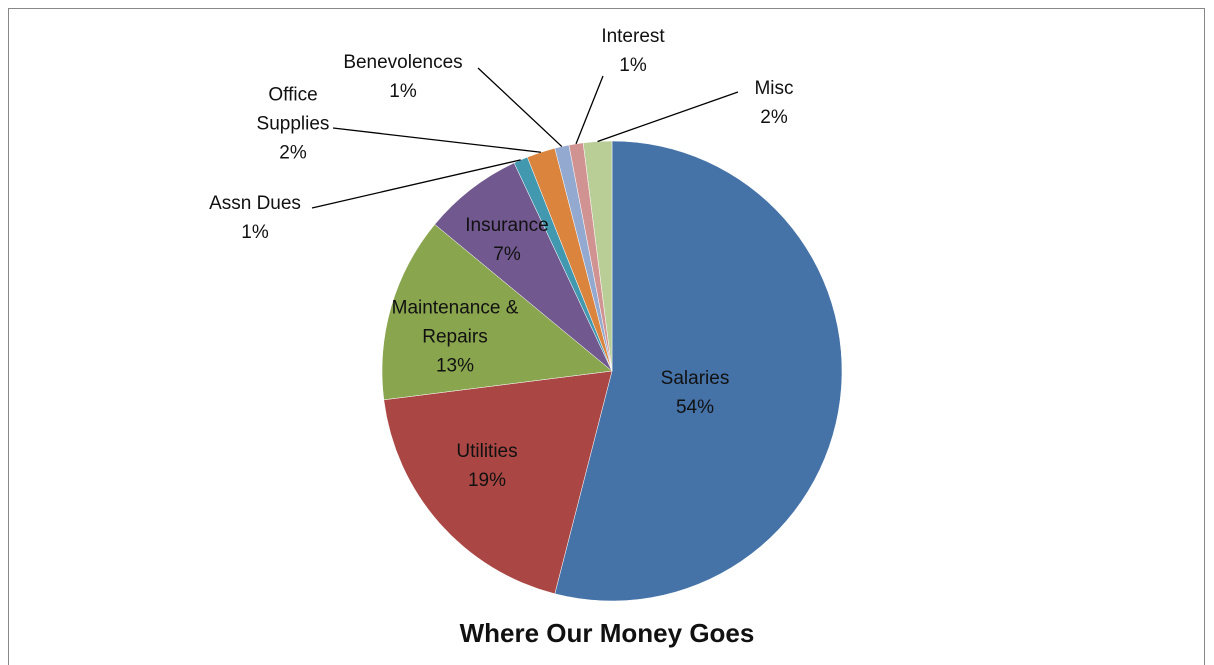 Image resolution: width=1214 pixels, height=665 pixels. What do you see at coordinates (487, 480) in the screenshot?
I see `value-label: 19%` at bounding box center [487, 480].